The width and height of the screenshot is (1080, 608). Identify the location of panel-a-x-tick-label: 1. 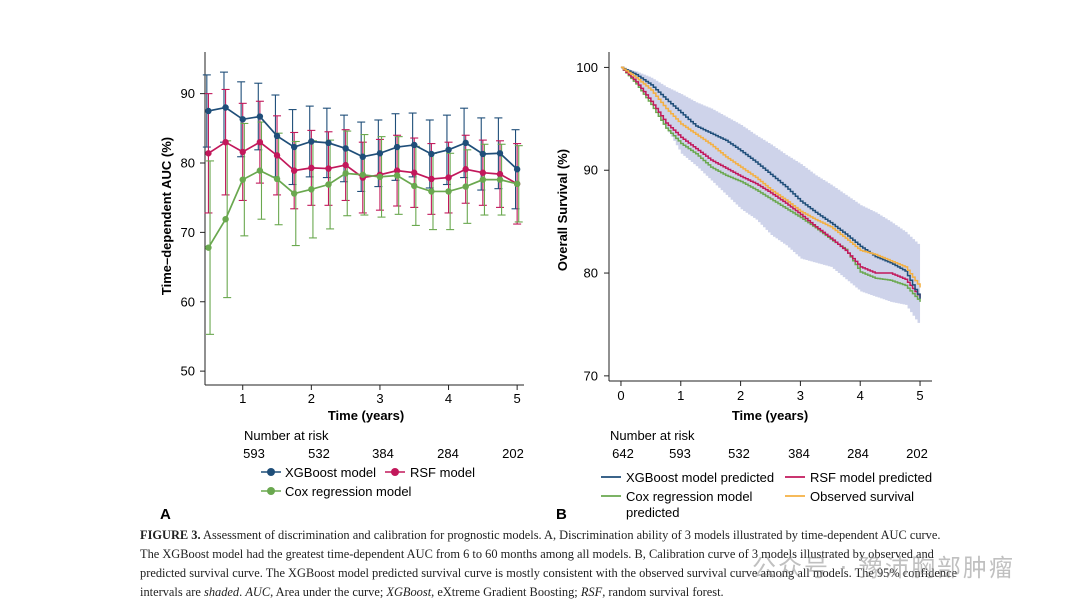
(242, 398).